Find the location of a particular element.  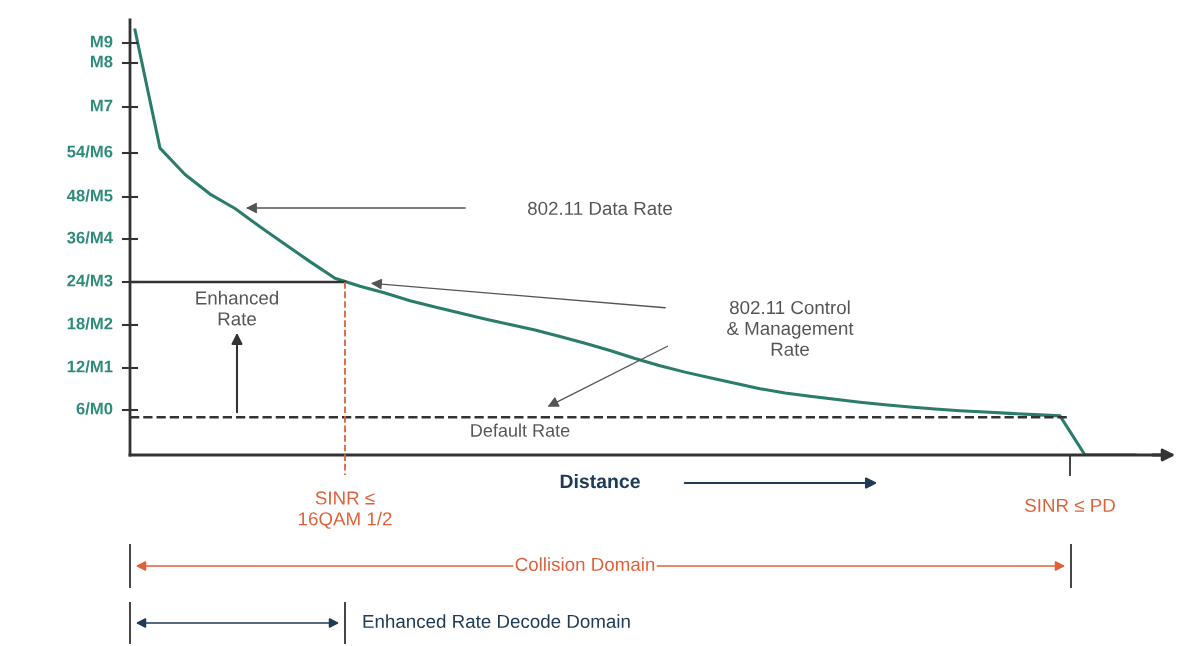

text: SINR ≤ 16QAM 1/2 is located at coordinates (345, 510).